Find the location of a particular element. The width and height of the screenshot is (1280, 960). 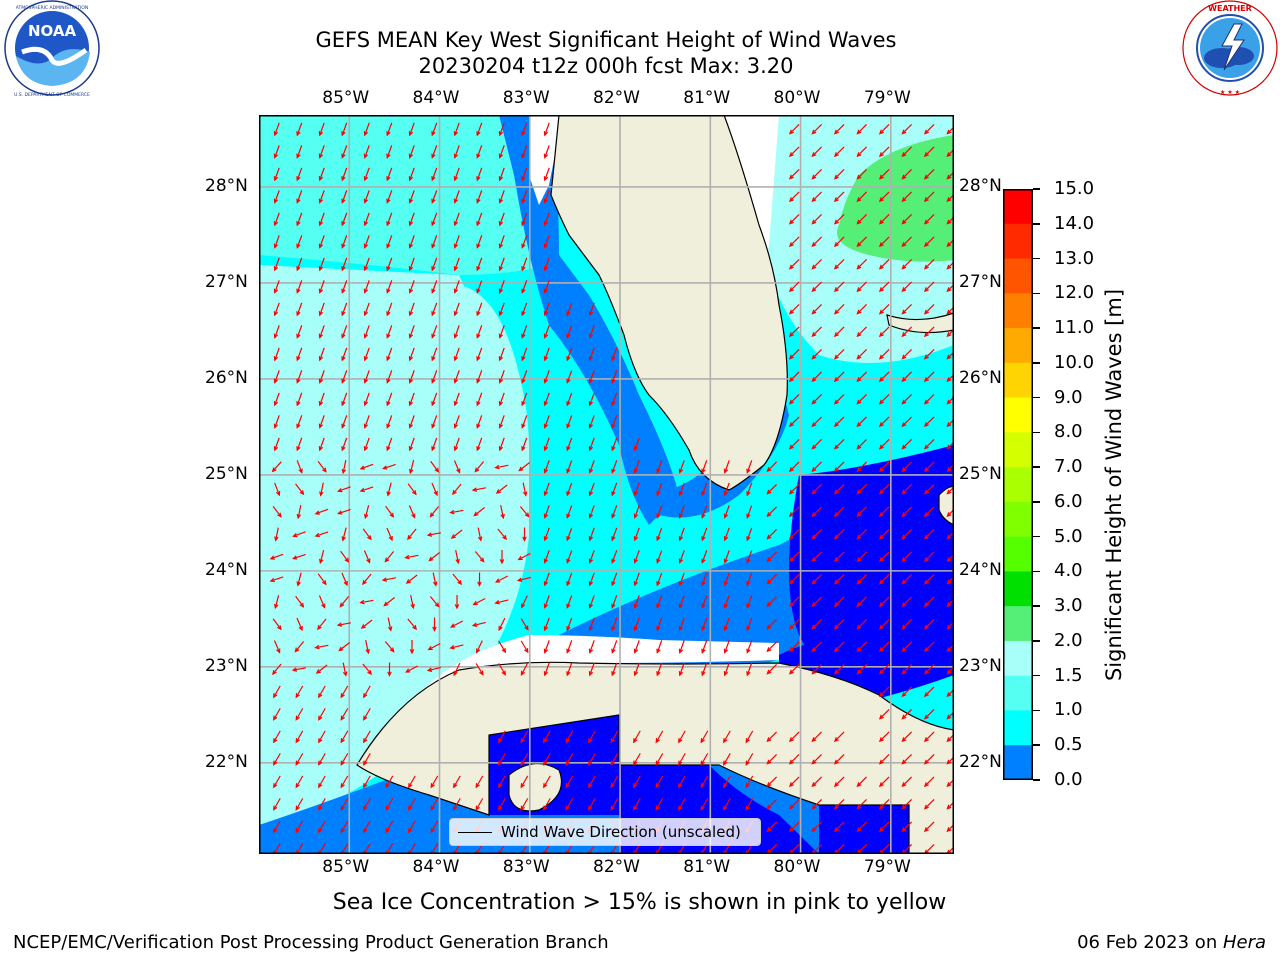

colorbar-tick-label: 5.0 is located at coordinates (1068, 536).